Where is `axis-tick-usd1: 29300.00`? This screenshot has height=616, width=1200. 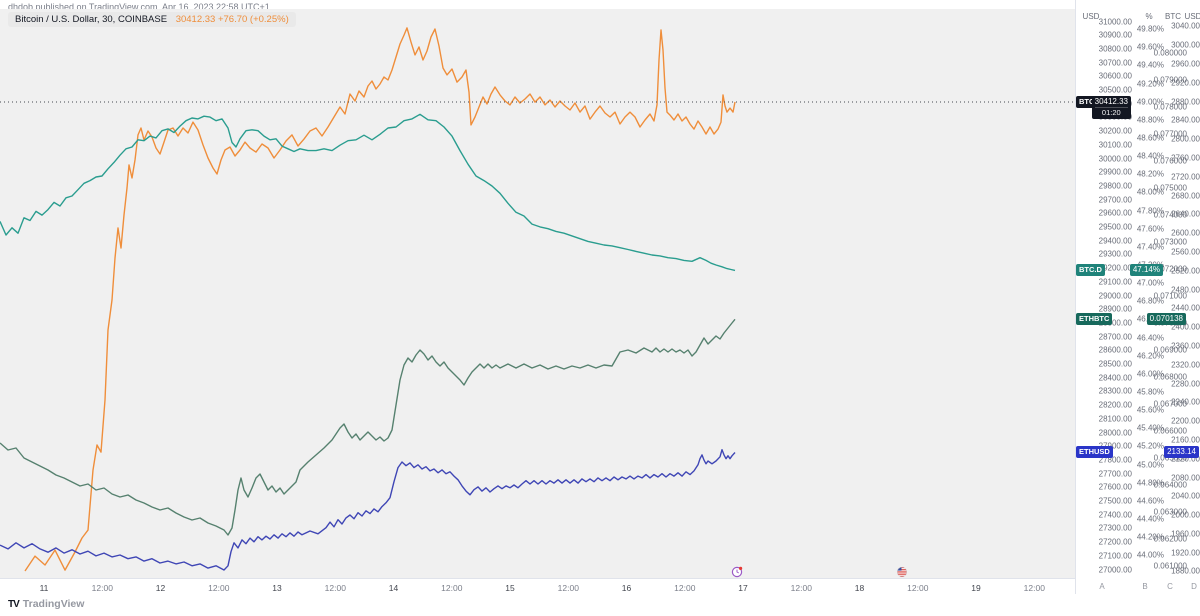
axis-tick-usd1: 29300.00 is located at coordinates (1115, 254).